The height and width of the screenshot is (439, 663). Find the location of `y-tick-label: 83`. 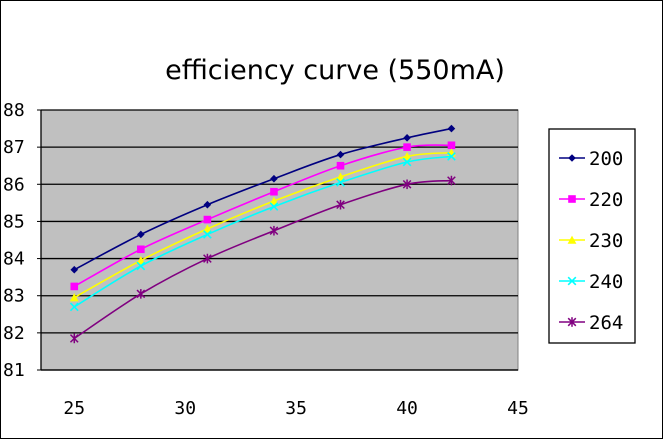

y-tick-label: 83 is located at coordinates (14, 296).